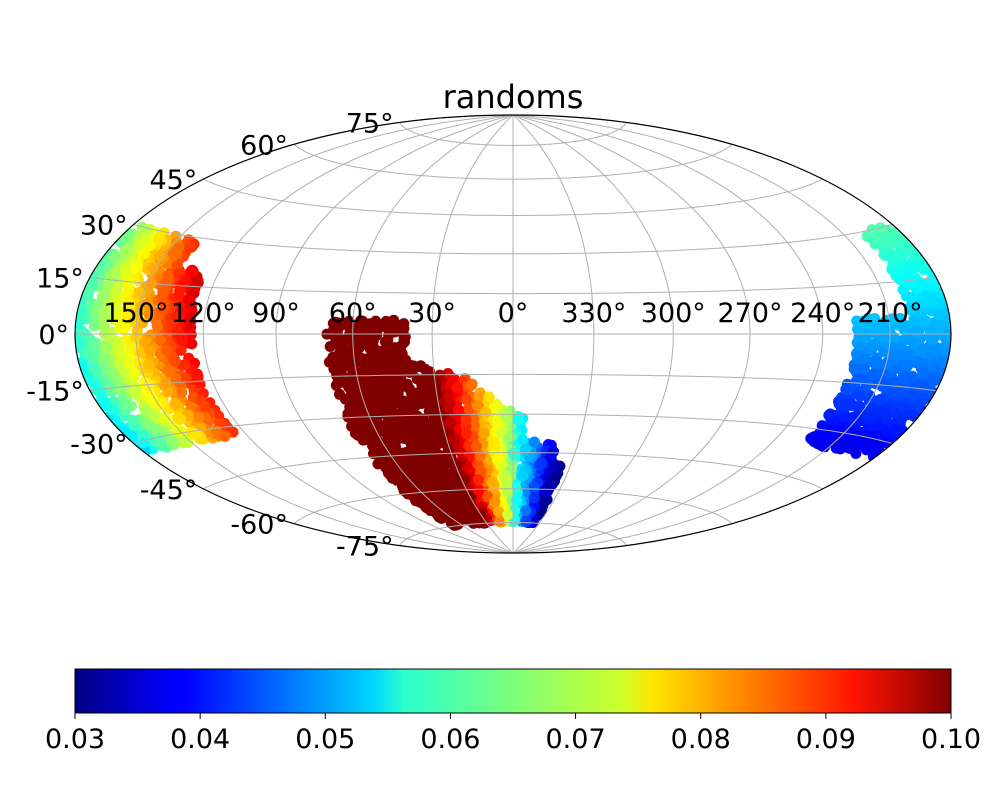 This screenshot has width=1000, height=800. Describe the element at coordinates (60, 278) in the screenshot. I see `lat-tick-label: 15°` at that location.